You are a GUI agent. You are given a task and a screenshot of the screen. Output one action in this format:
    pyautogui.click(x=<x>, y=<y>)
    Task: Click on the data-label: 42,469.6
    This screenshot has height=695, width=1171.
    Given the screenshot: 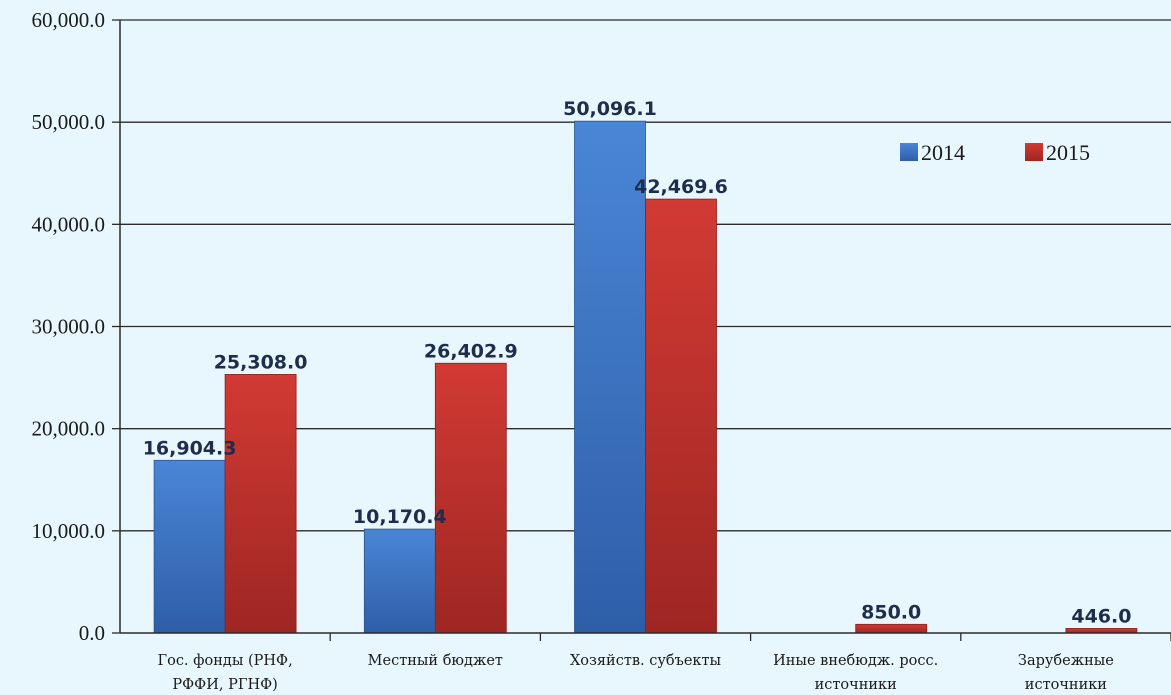 What is the action you would take?
    pyautogui.click(x=681, y=187)
    